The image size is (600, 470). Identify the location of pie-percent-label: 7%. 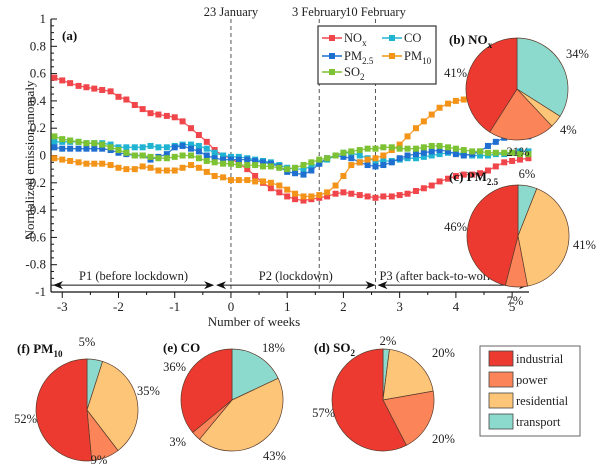
(515, 301).